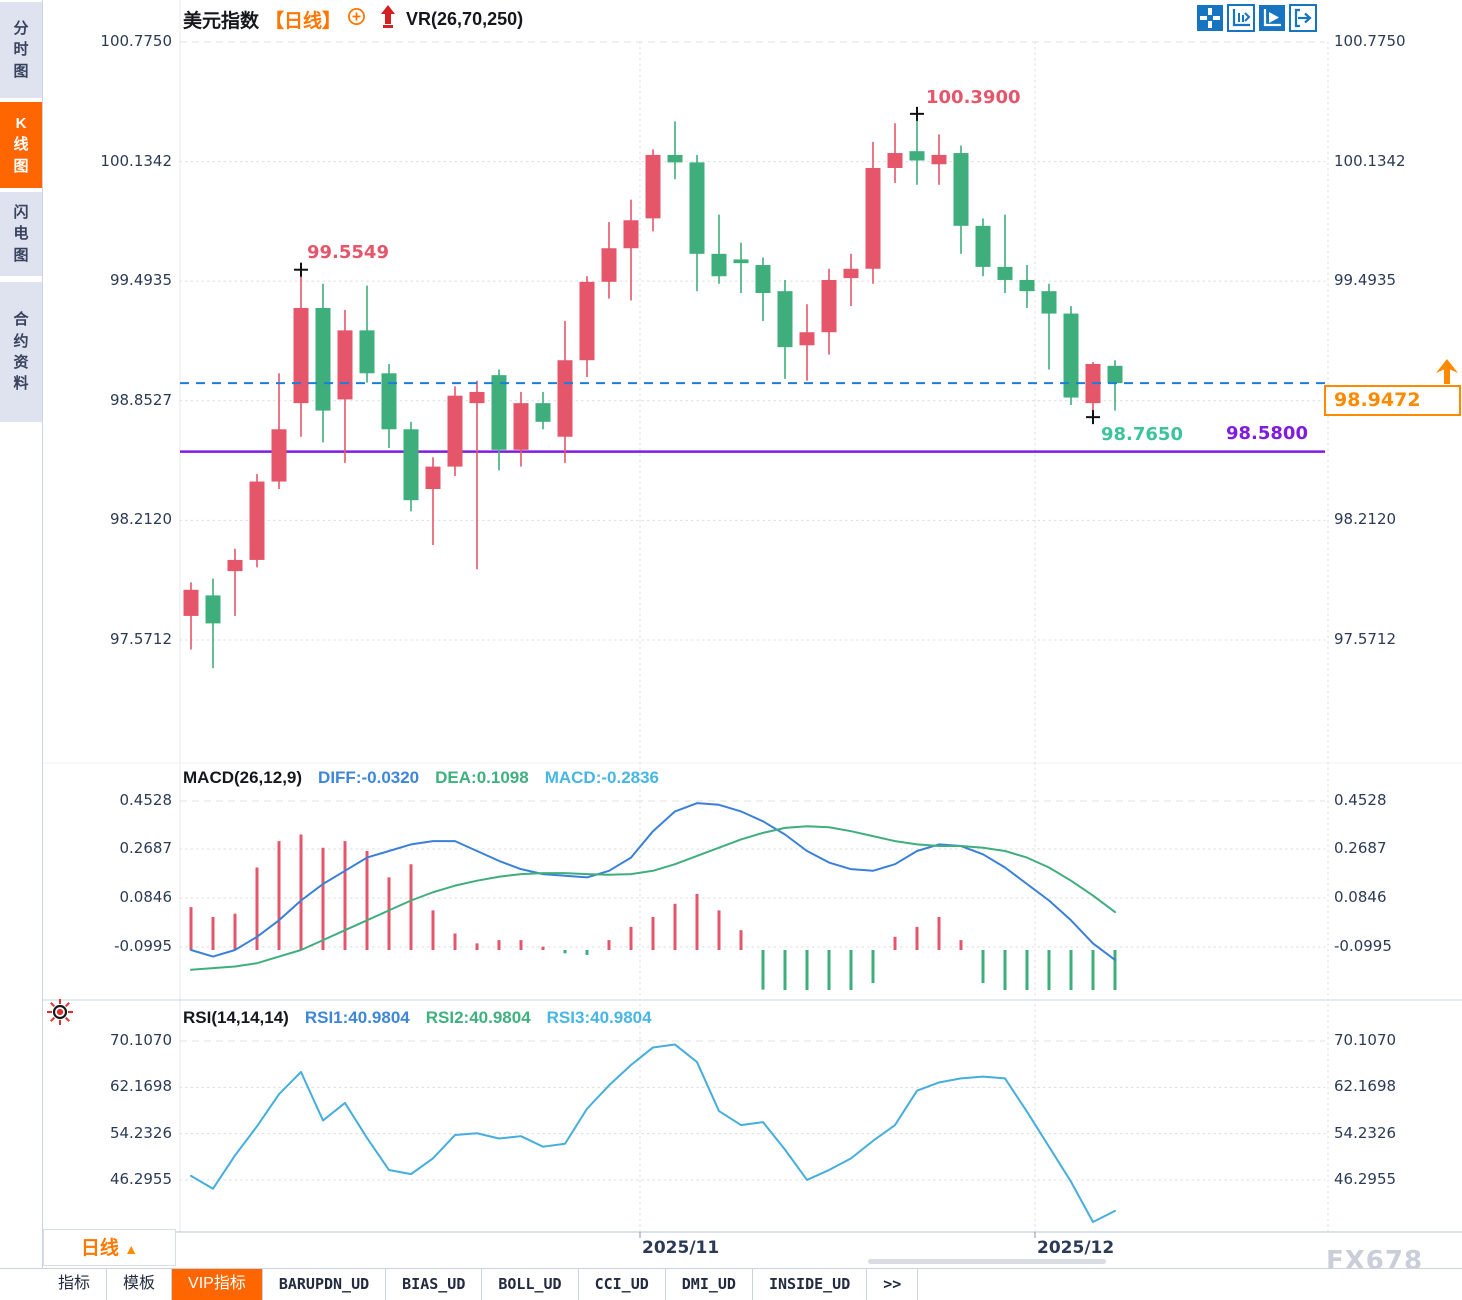  What do you see at coordinates (987, 1261) in the screenshot?
I see `horizontal-scrollbar-thumb` at bounding box center [987, 1261].